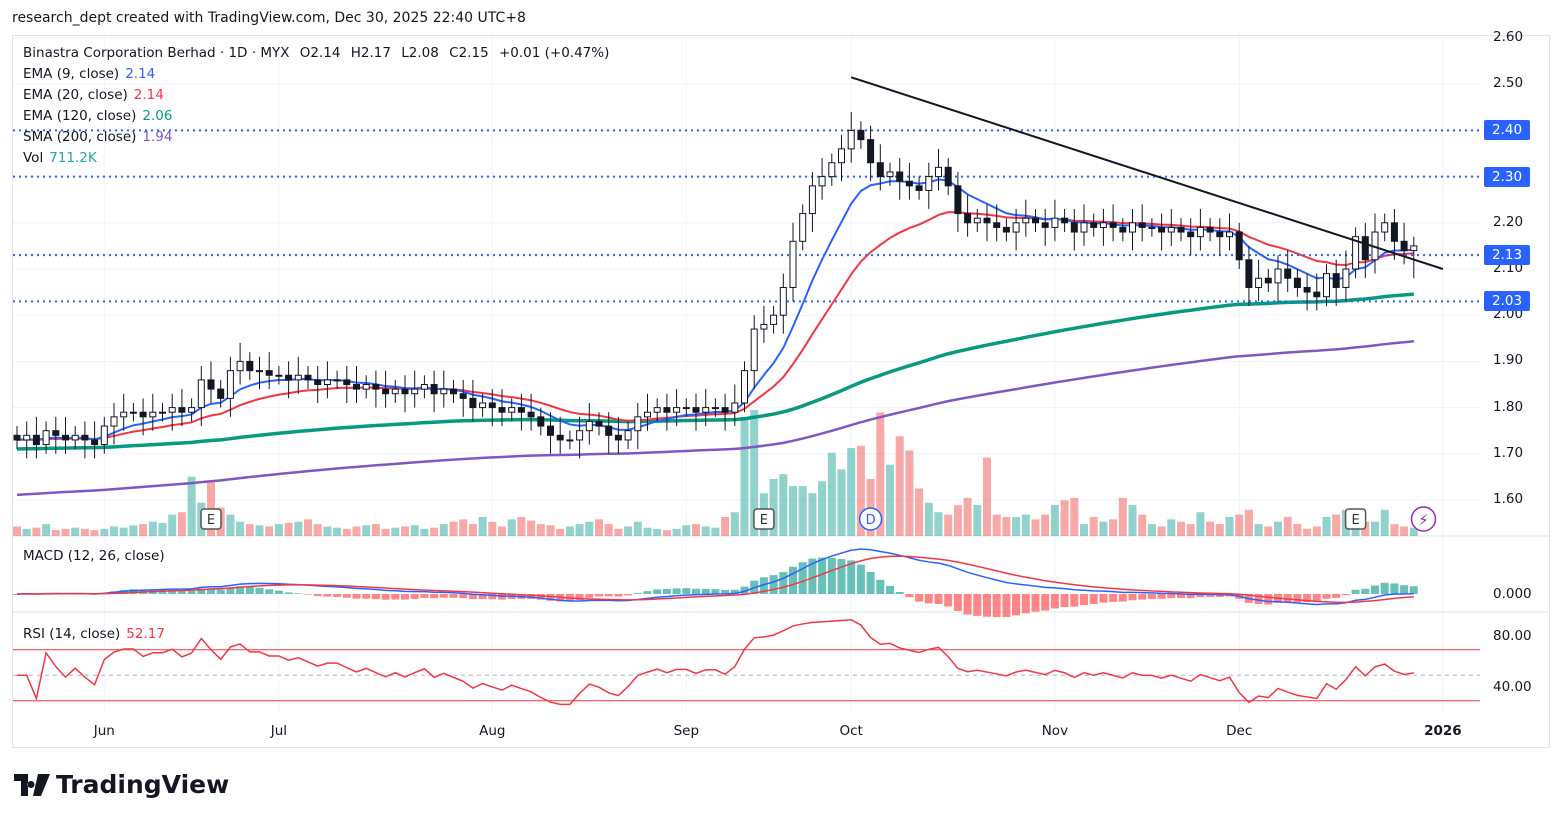 This screenshot has height=824, width=1563. I want to click on legend-ema9: EMA (9, close) 2.14, so click(92, 74).